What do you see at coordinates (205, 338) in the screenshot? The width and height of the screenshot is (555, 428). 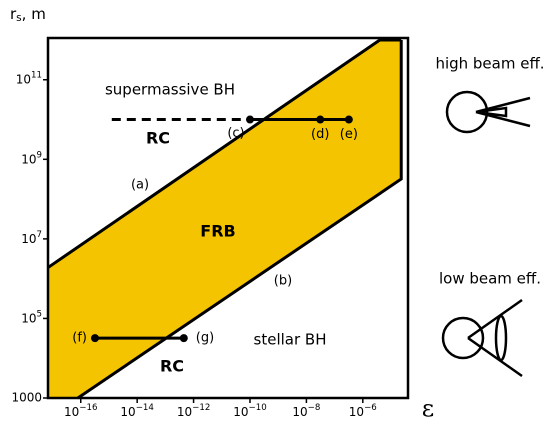 I see `point-label: (g)` at bounding box center [205, 338].